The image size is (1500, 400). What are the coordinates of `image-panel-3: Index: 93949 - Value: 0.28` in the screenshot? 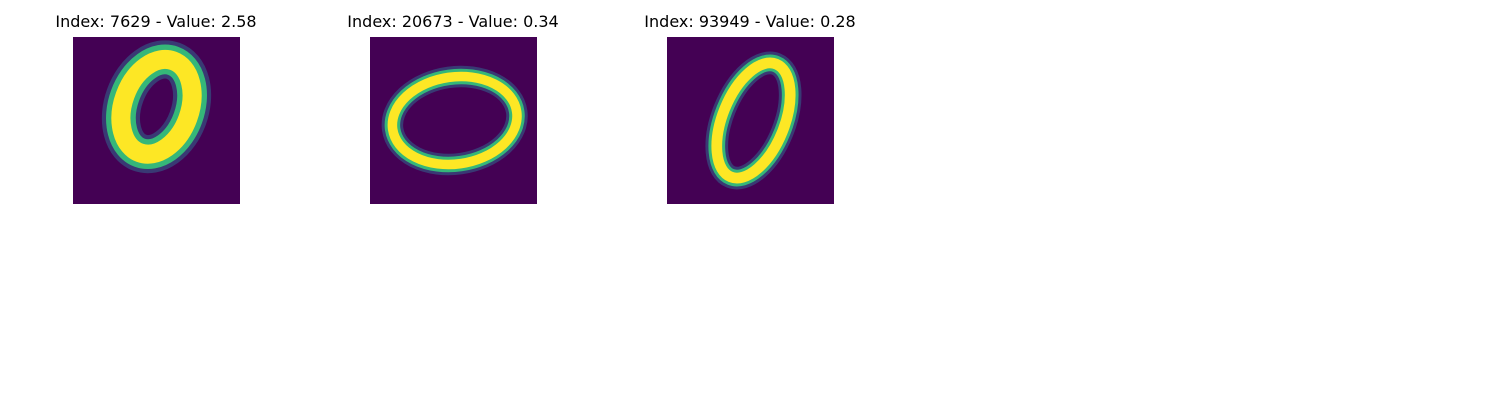 It's located at (750, 105).